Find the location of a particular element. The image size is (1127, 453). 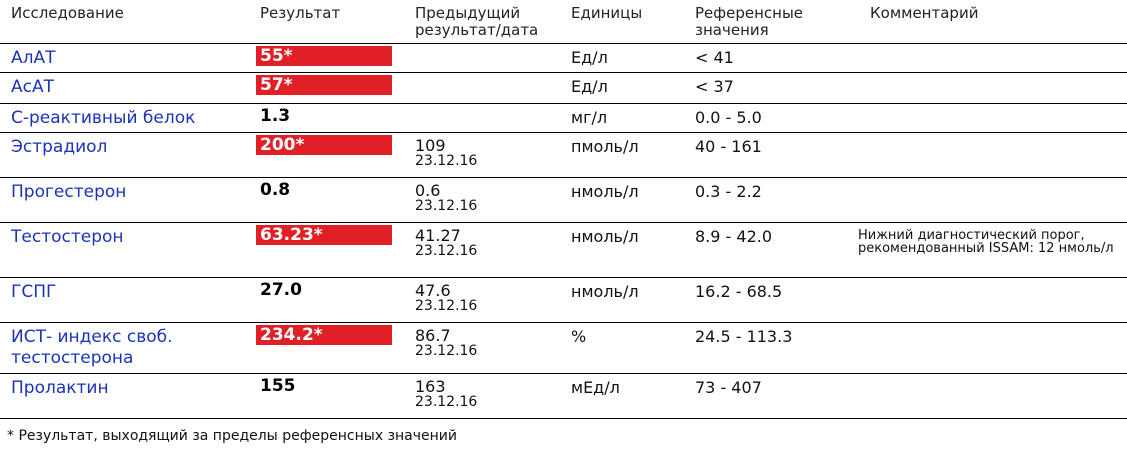

study-name: ИСТ- индекс своб. тестостерона is located at coordinates (92, 347).